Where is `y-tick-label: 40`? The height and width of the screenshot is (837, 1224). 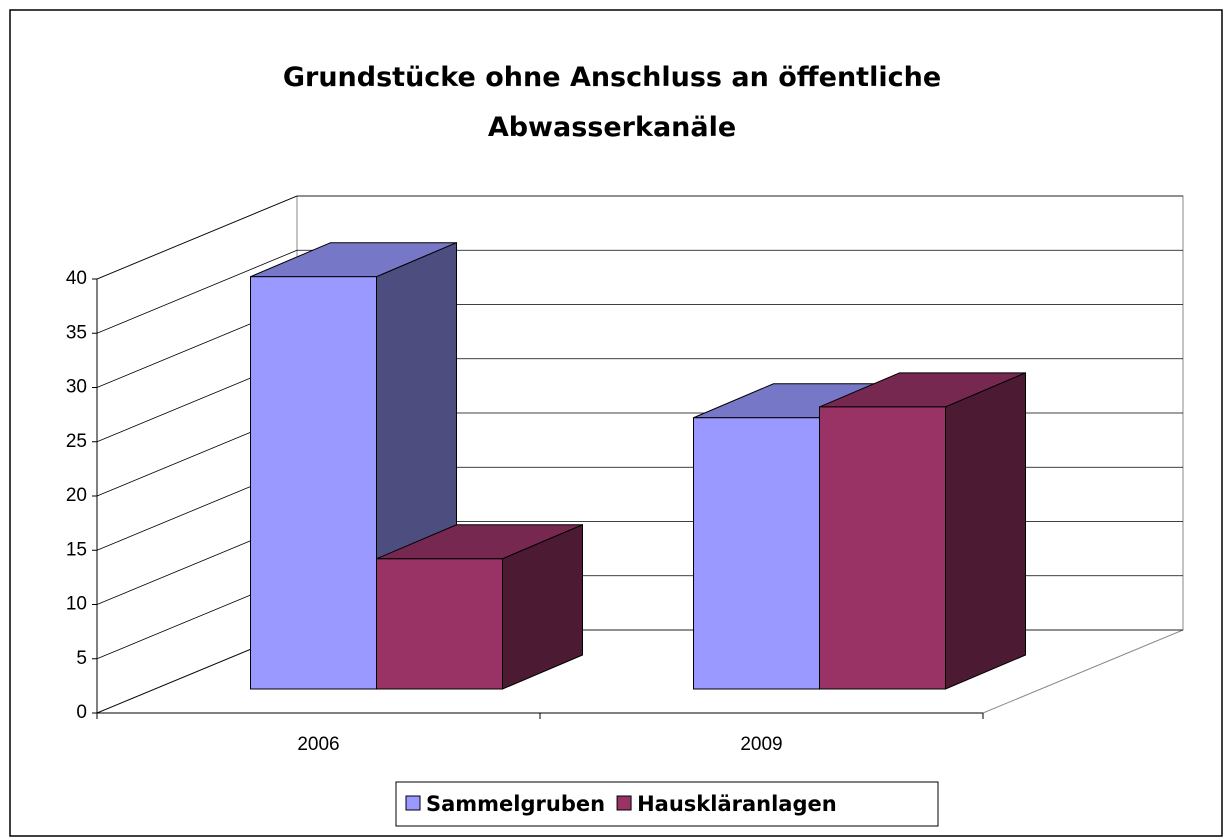
y-tick-label: 40 is located at coordinates (76, 278).